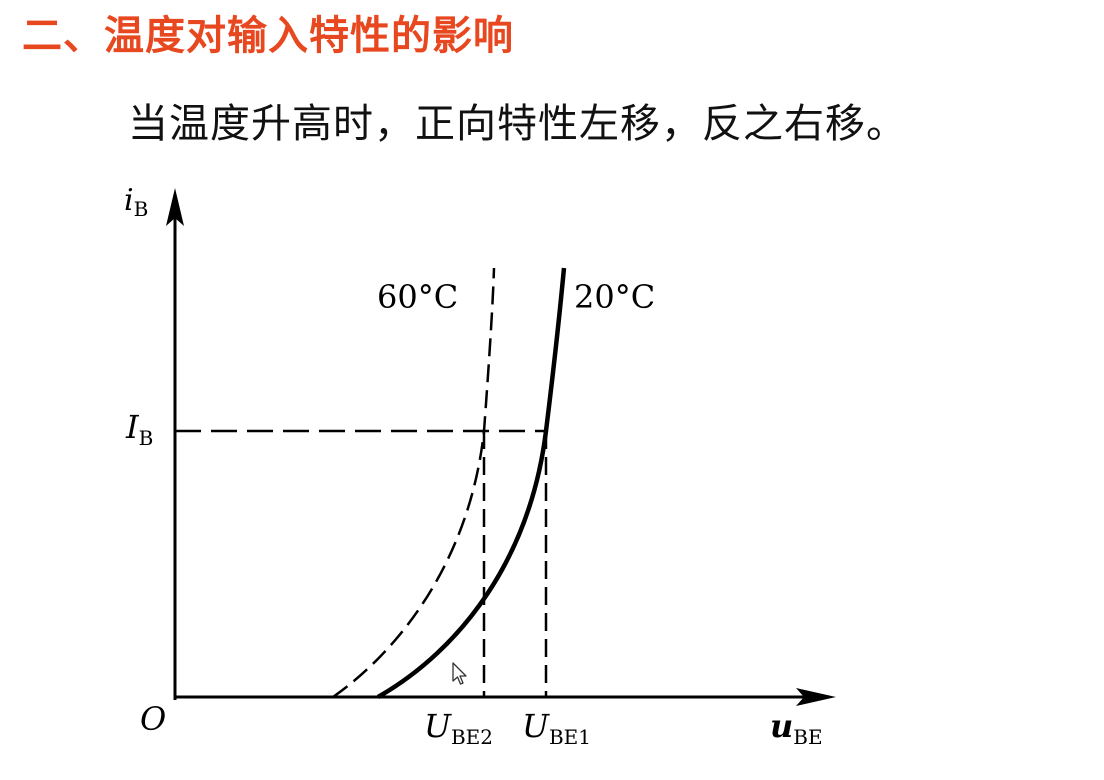  Describe the element at coordinates (146, 438) in the screenshot. I see `ib-level-sub: B` at that location.